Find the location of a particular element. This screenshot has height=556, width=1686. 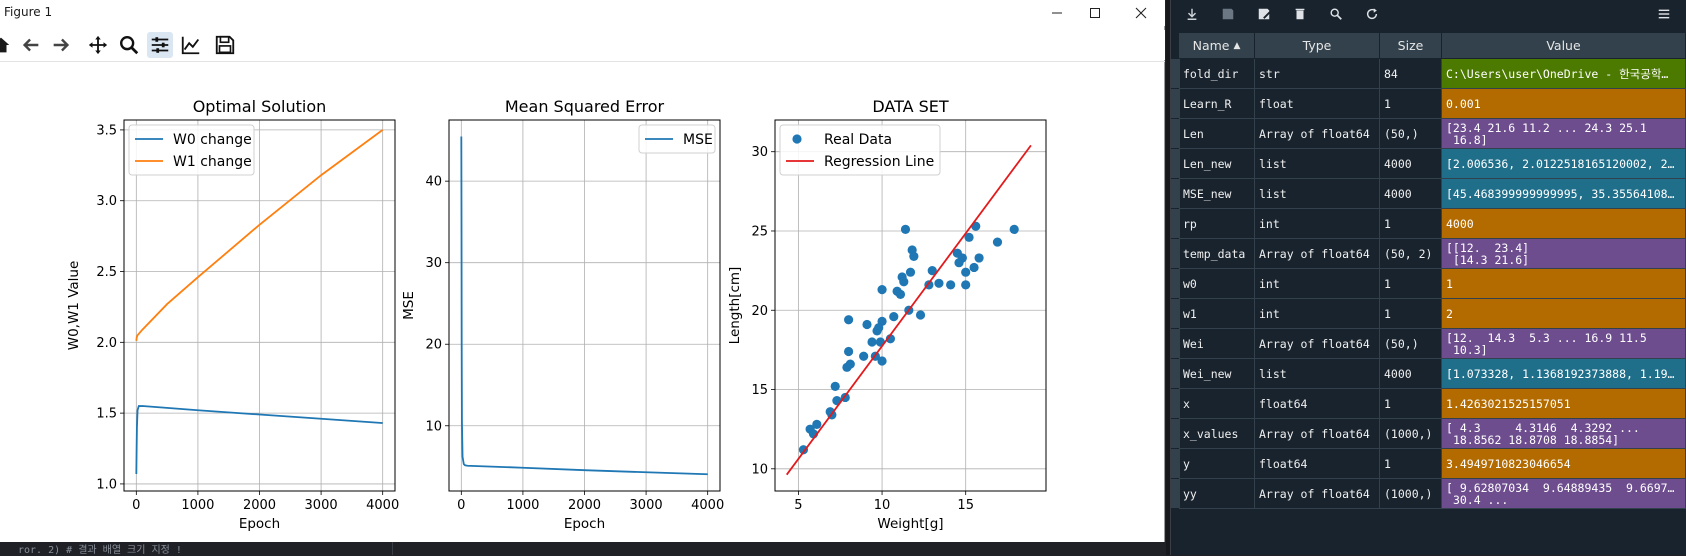

sort-ascending-icon: ▲ is located at coordinates (1237, 45).